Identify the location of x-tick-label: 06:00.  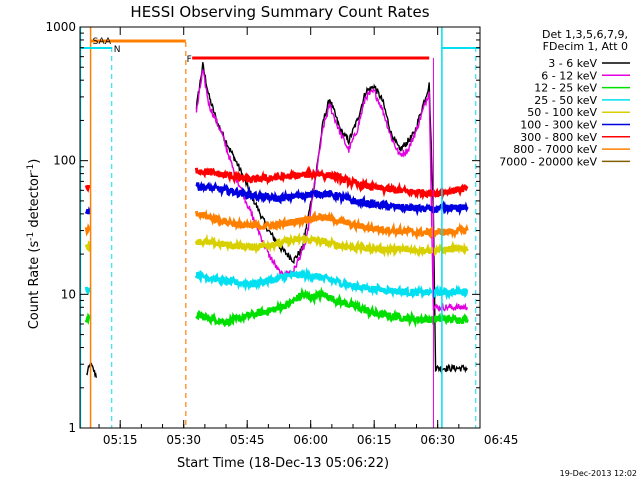
(310, 440).